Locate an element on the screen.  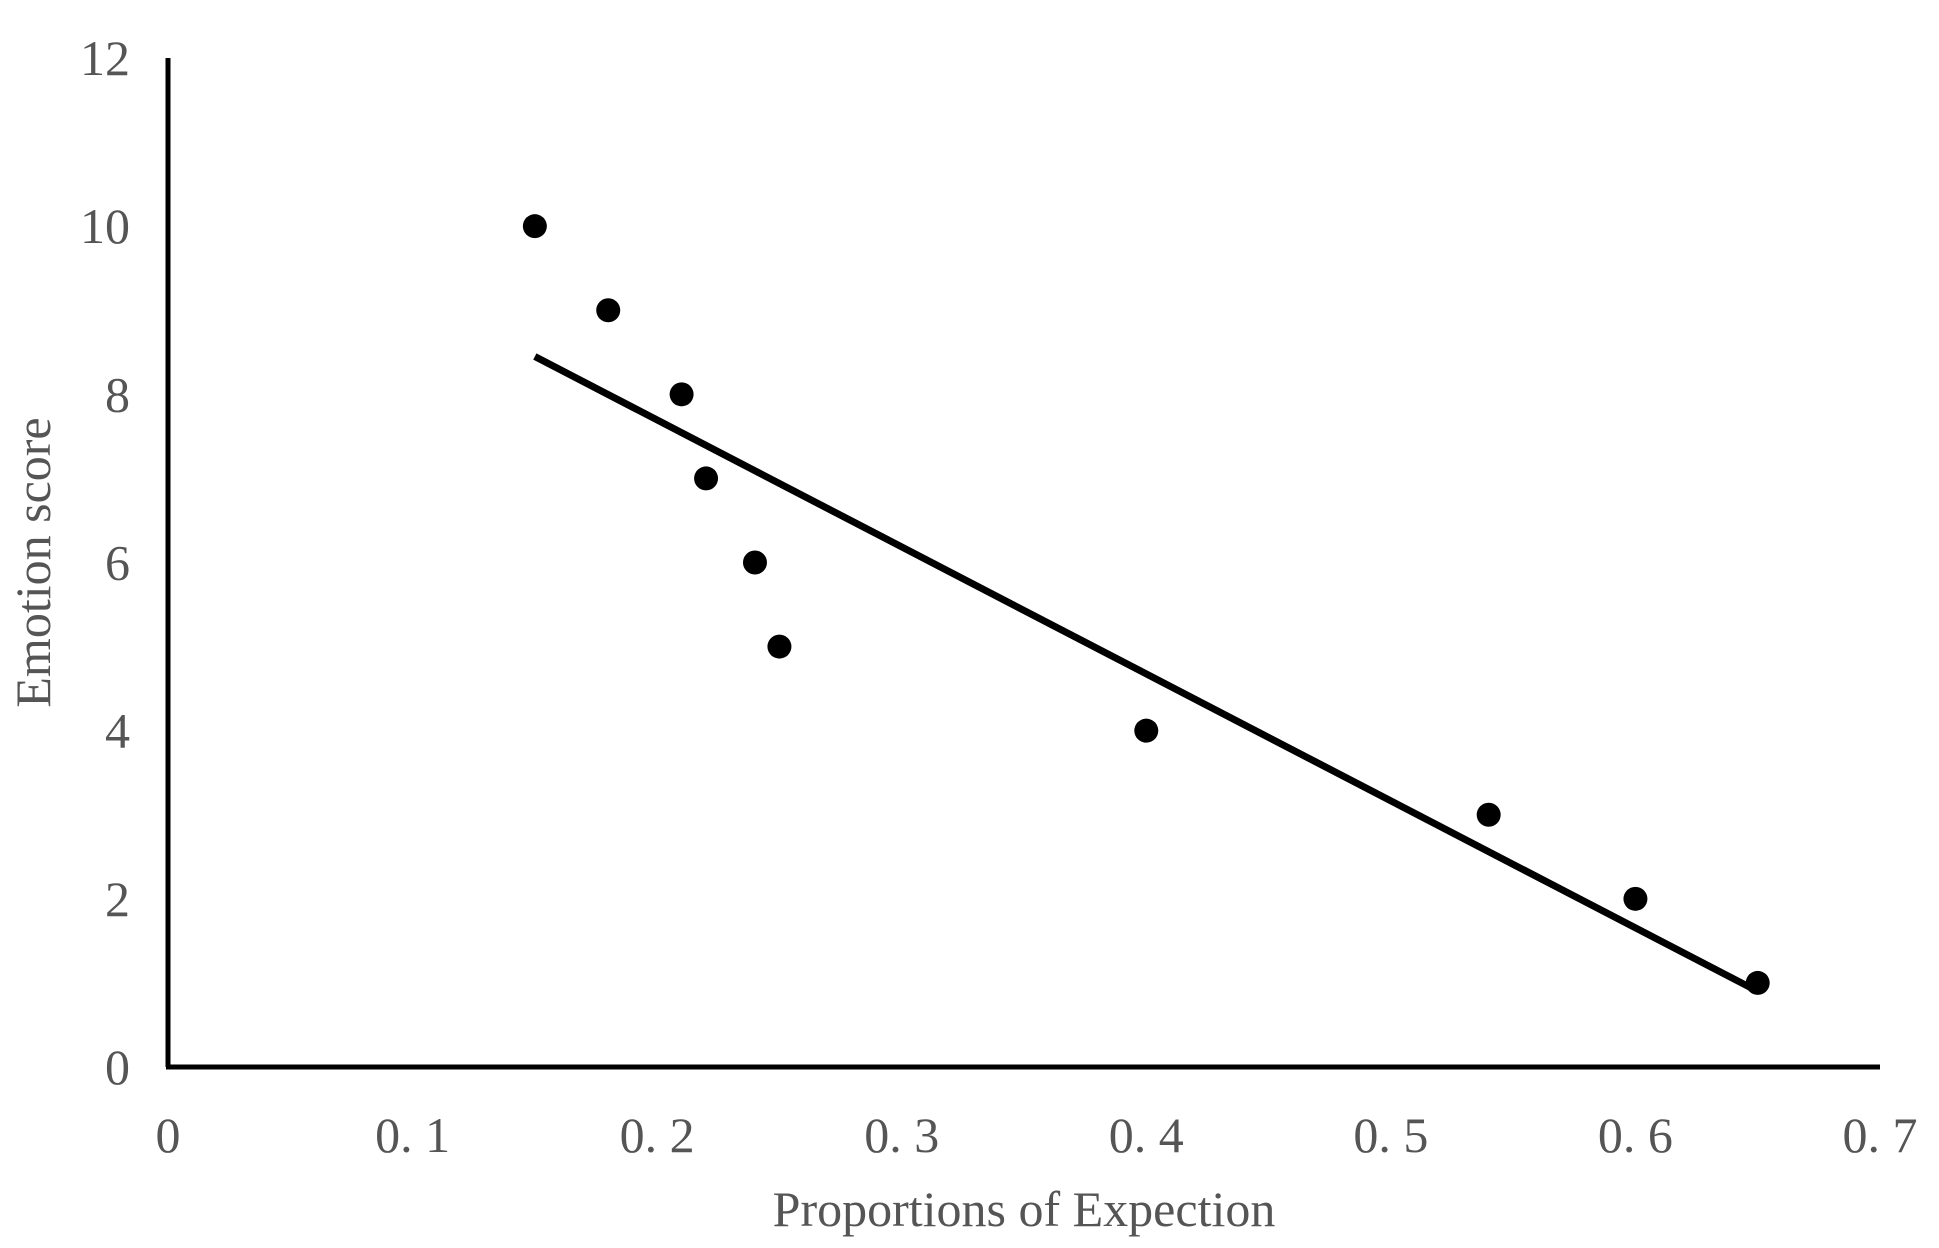
x-tick-label: 0. 6 is located at coordinates (1635, 1135).